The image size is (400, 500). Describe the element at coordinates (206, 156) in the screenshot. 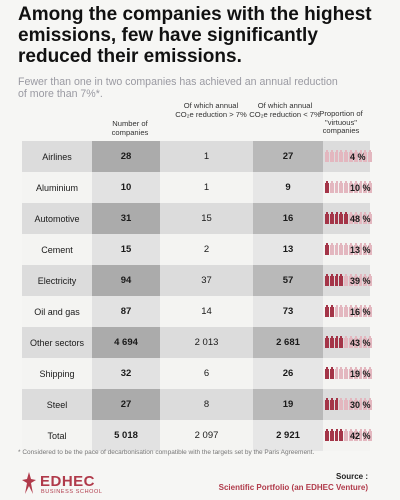

I see `cell-reduction-gt7: 1` at that location.